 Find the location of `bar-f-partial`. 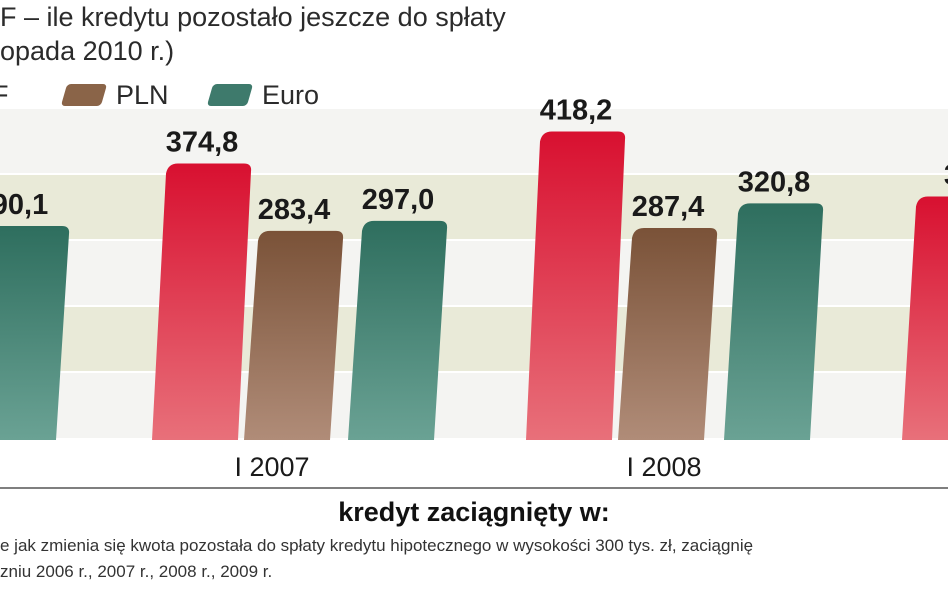

bar-f-partial is located at coordinates (925, 318).